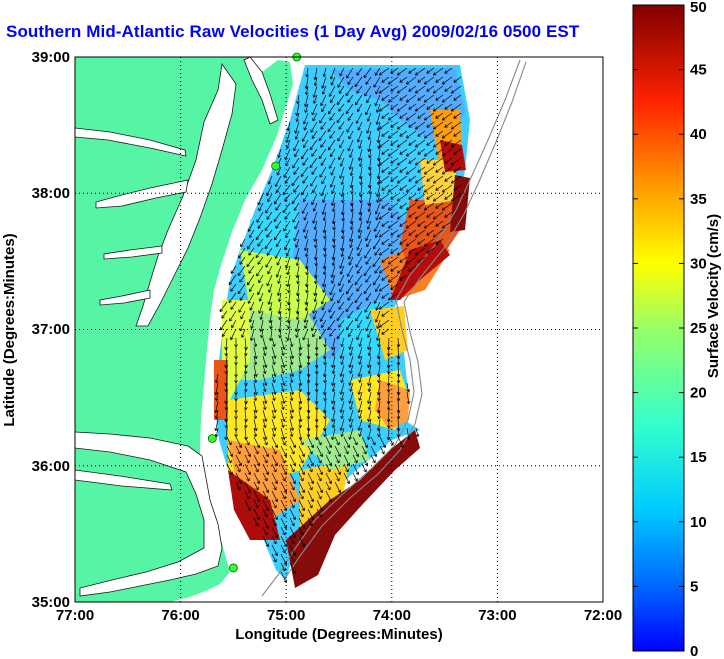 The width and height of the screenshot is (724, 659). Describe the element at coordinates (698, 134) in the screenshot. I see `colorbar-tick-label: 40` at that location.